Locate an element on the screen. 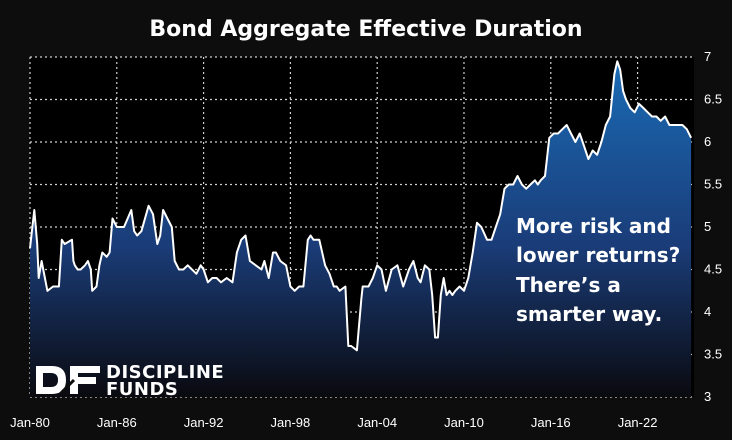  y-tick-label: 3 is located at coordinates (707, 396).